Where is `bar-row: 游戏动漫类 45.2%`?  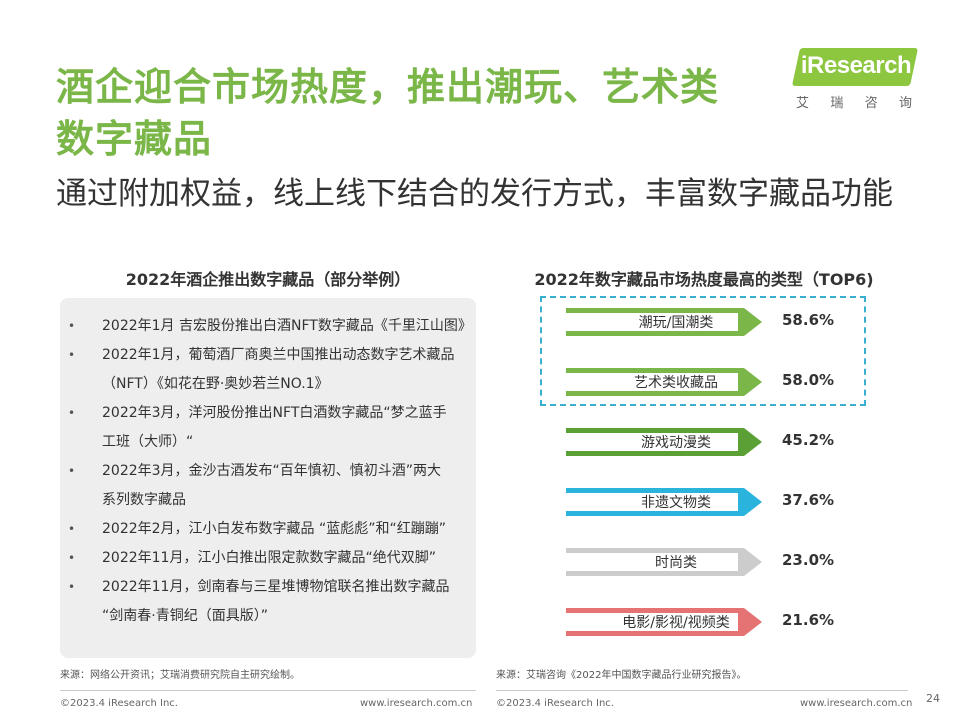 bar-row: 游戏动漫类 45.2% is located at coordinates (716, 442).